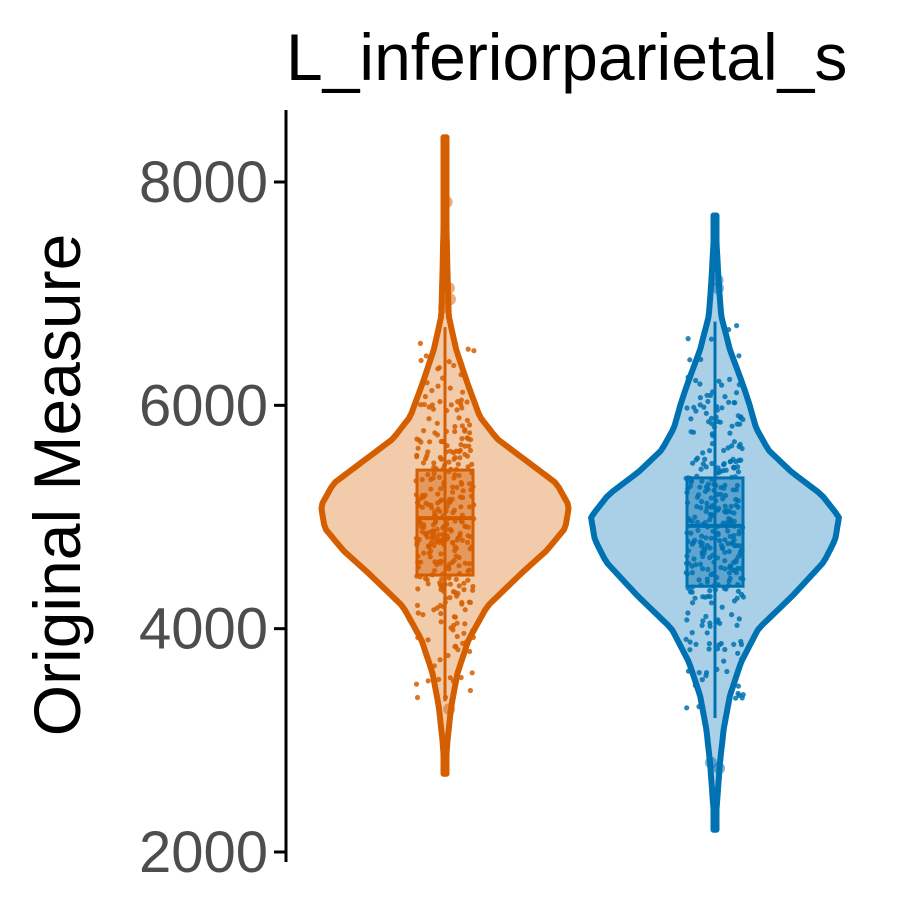 This screenshot has width=900, height=900. Describe the element at coordinates (203, 182) in the screenshot. I see `y-tick-label: 8000` at that location.